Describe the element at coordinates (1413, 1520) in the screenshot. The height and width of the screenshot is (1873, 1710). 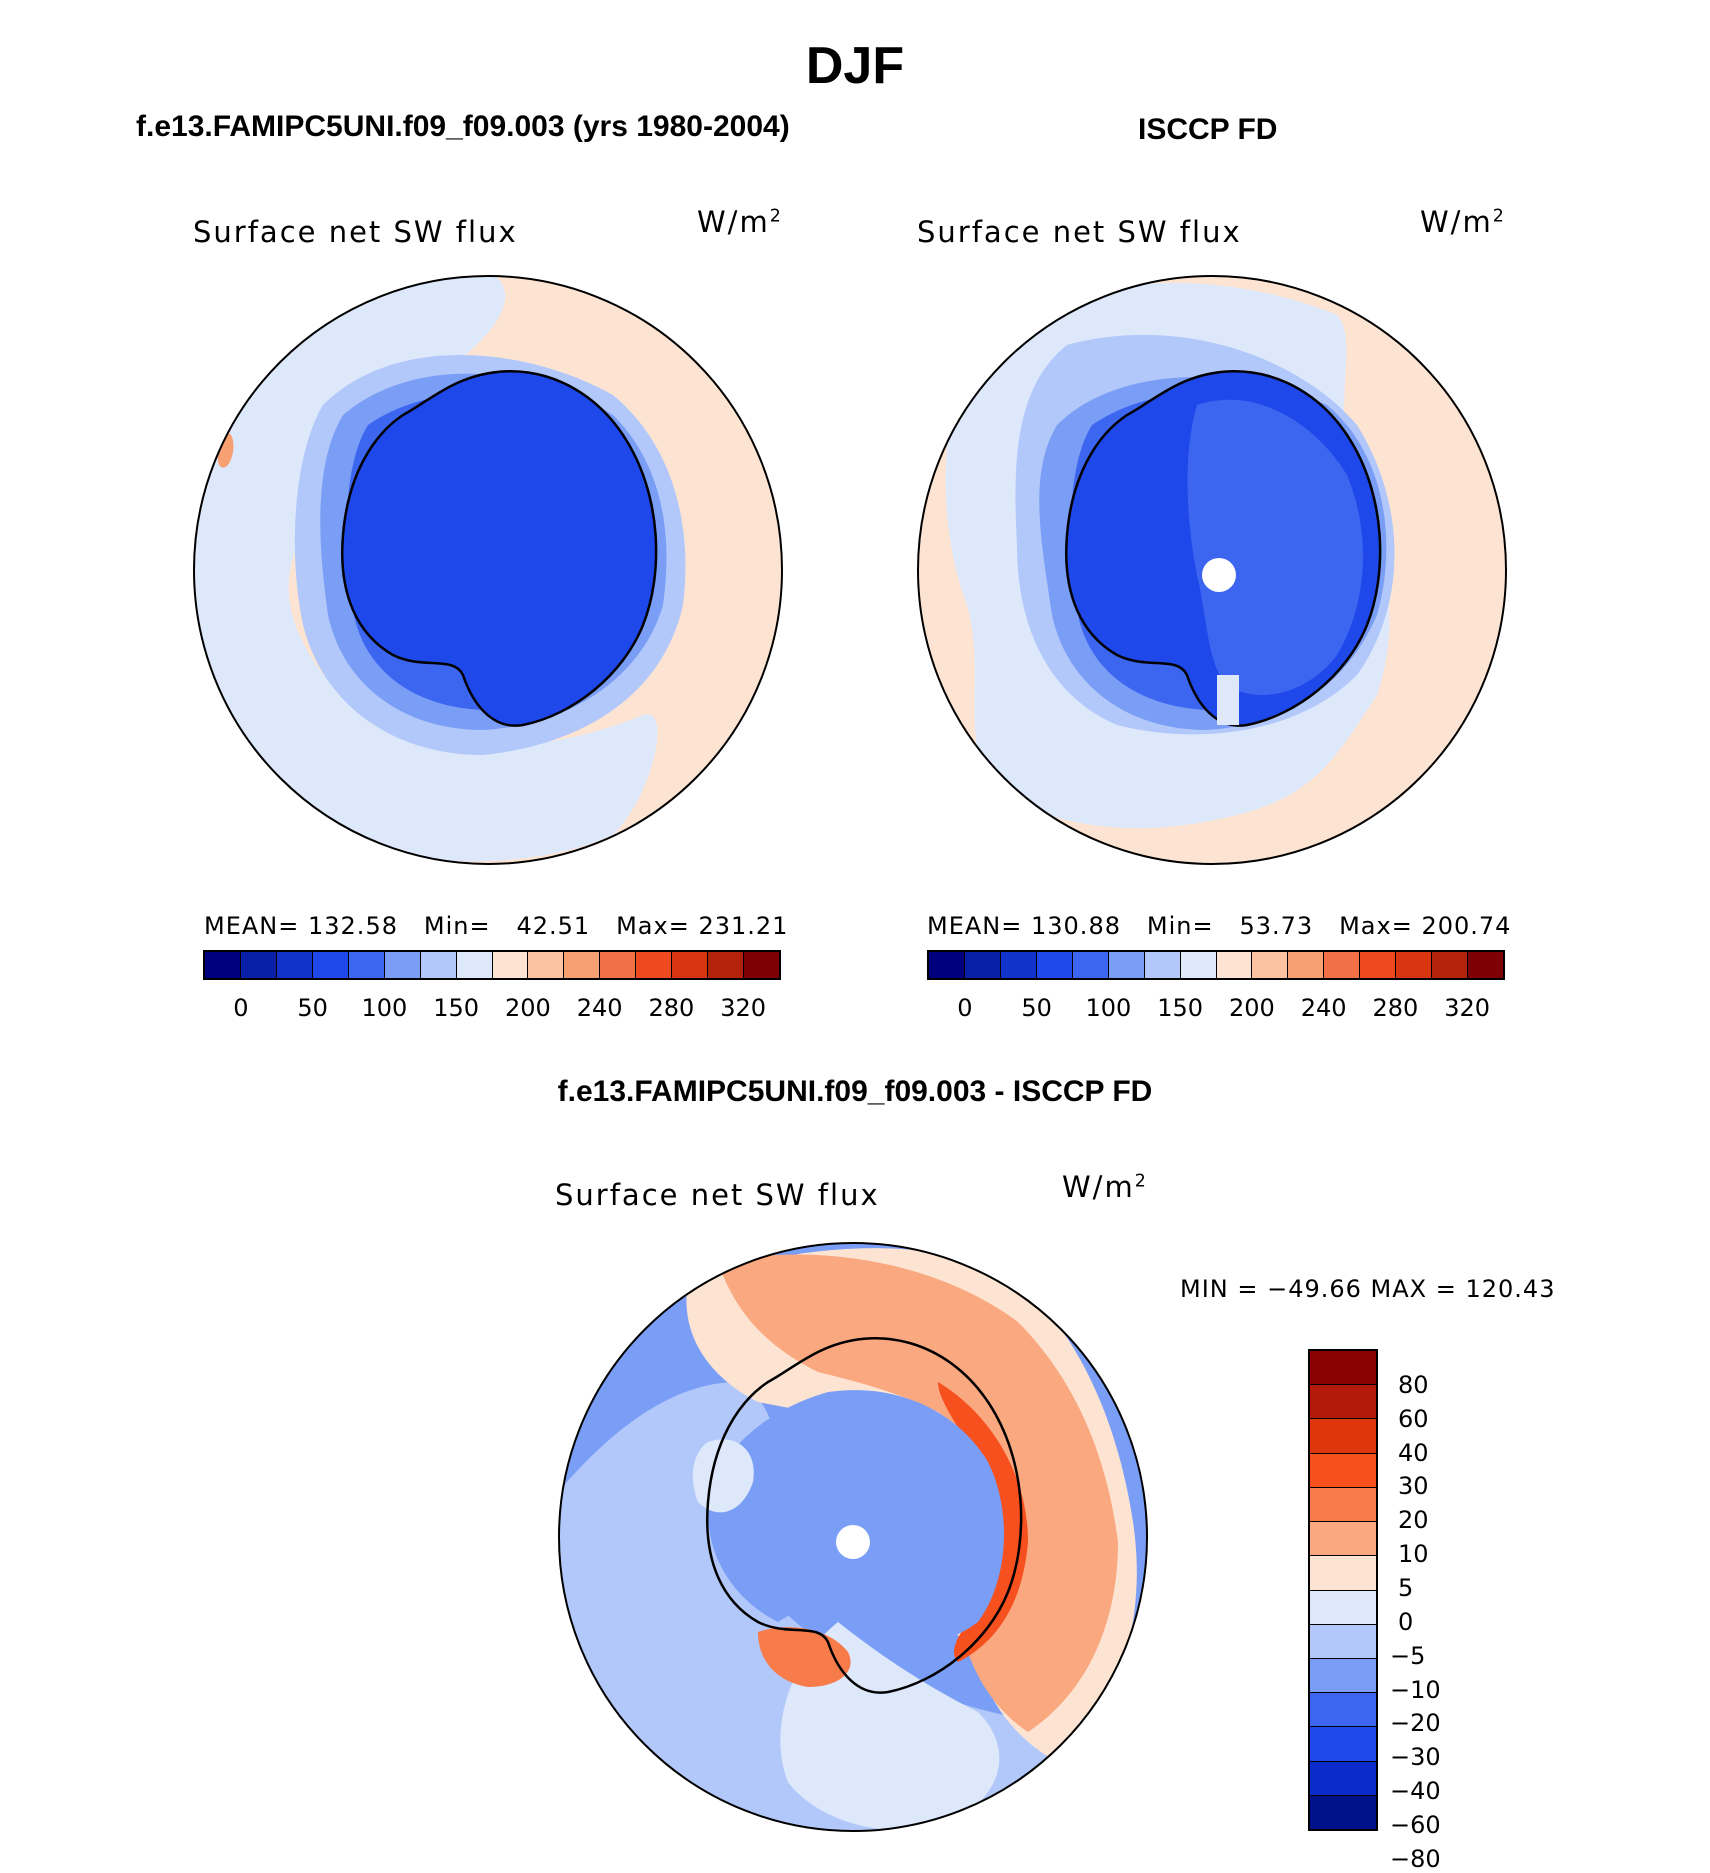
I see `colorbar-tick-label: 20` at that location.